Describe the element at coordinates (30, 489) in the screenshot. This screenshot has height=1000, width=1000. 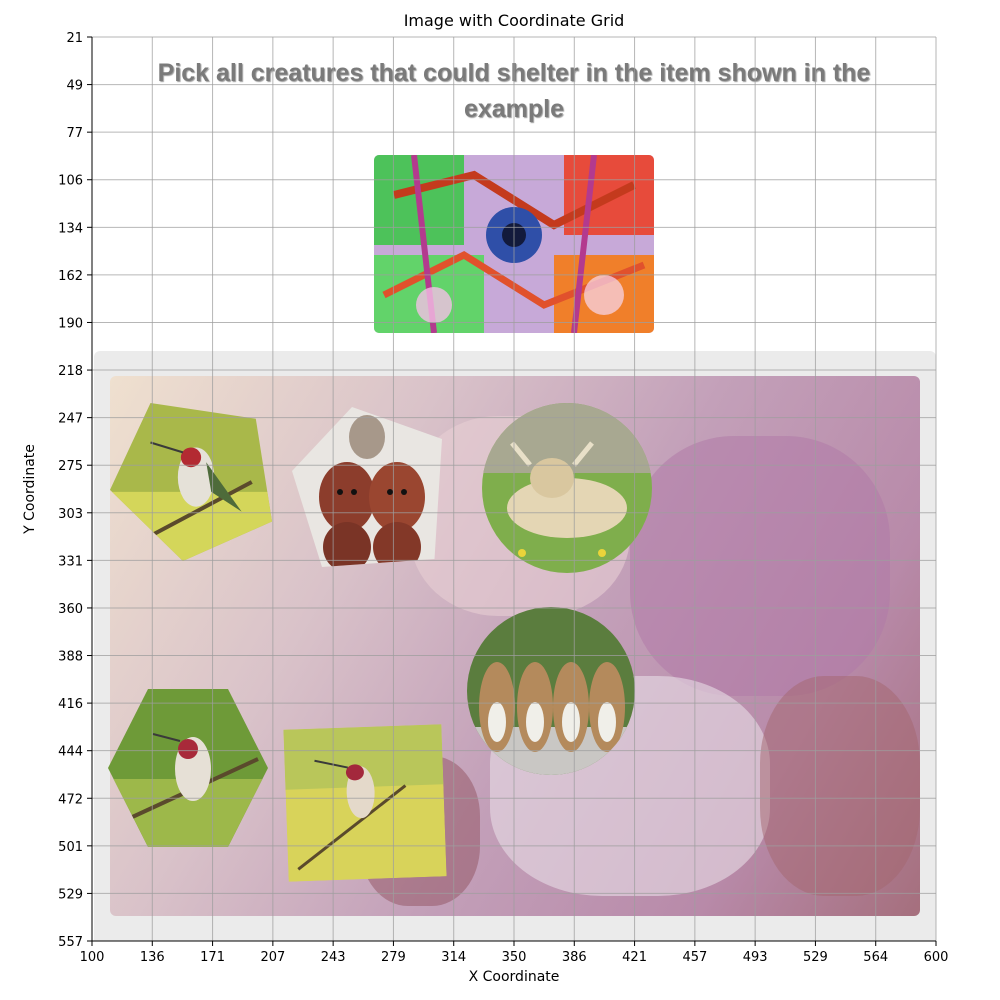
I see `y-axis-label: Y Coordinate` at that location.